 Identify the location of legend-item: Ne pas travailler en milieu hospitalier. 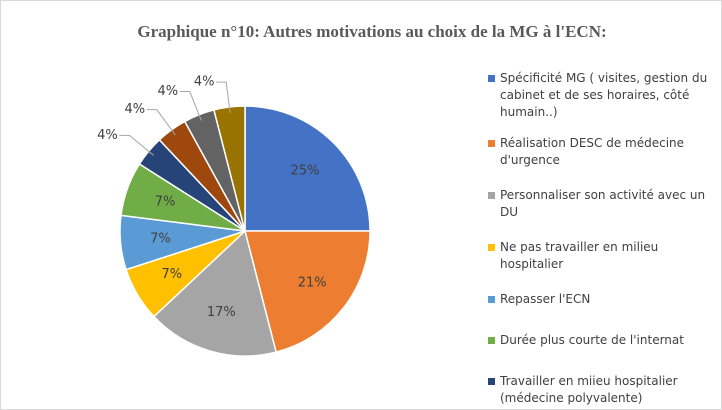
(601, 256).